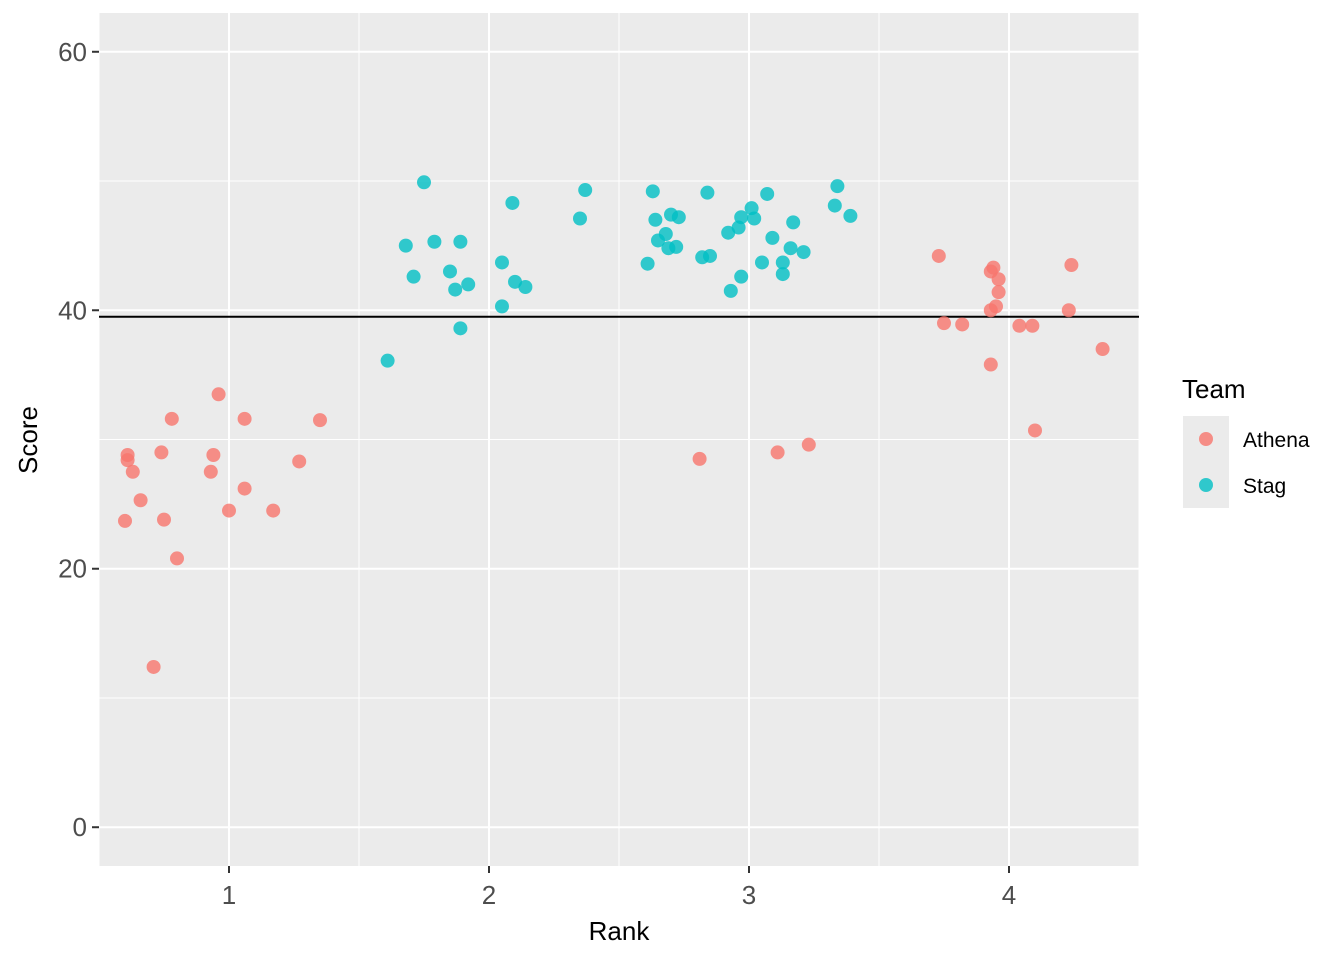 The width and height of the screenshot is (1344, 960). I want to click on legend-label-stag: Stag, so click(1264, 486).